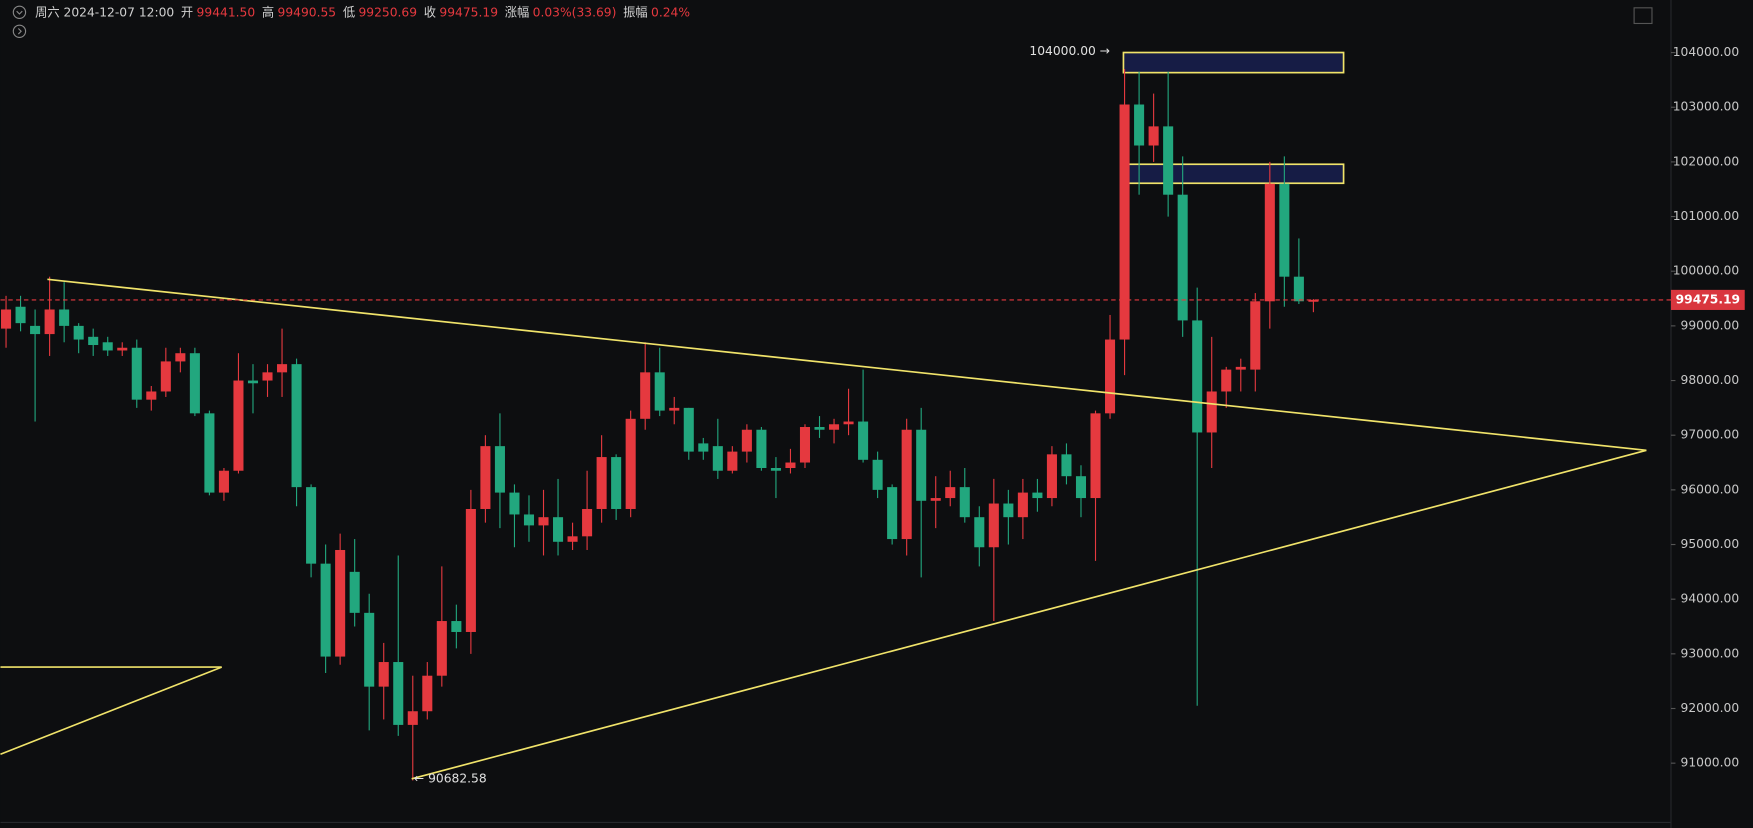  Describe the element at coordinates (468, 12) in the screenshot. I see `header-value: 99475.19` at that location.